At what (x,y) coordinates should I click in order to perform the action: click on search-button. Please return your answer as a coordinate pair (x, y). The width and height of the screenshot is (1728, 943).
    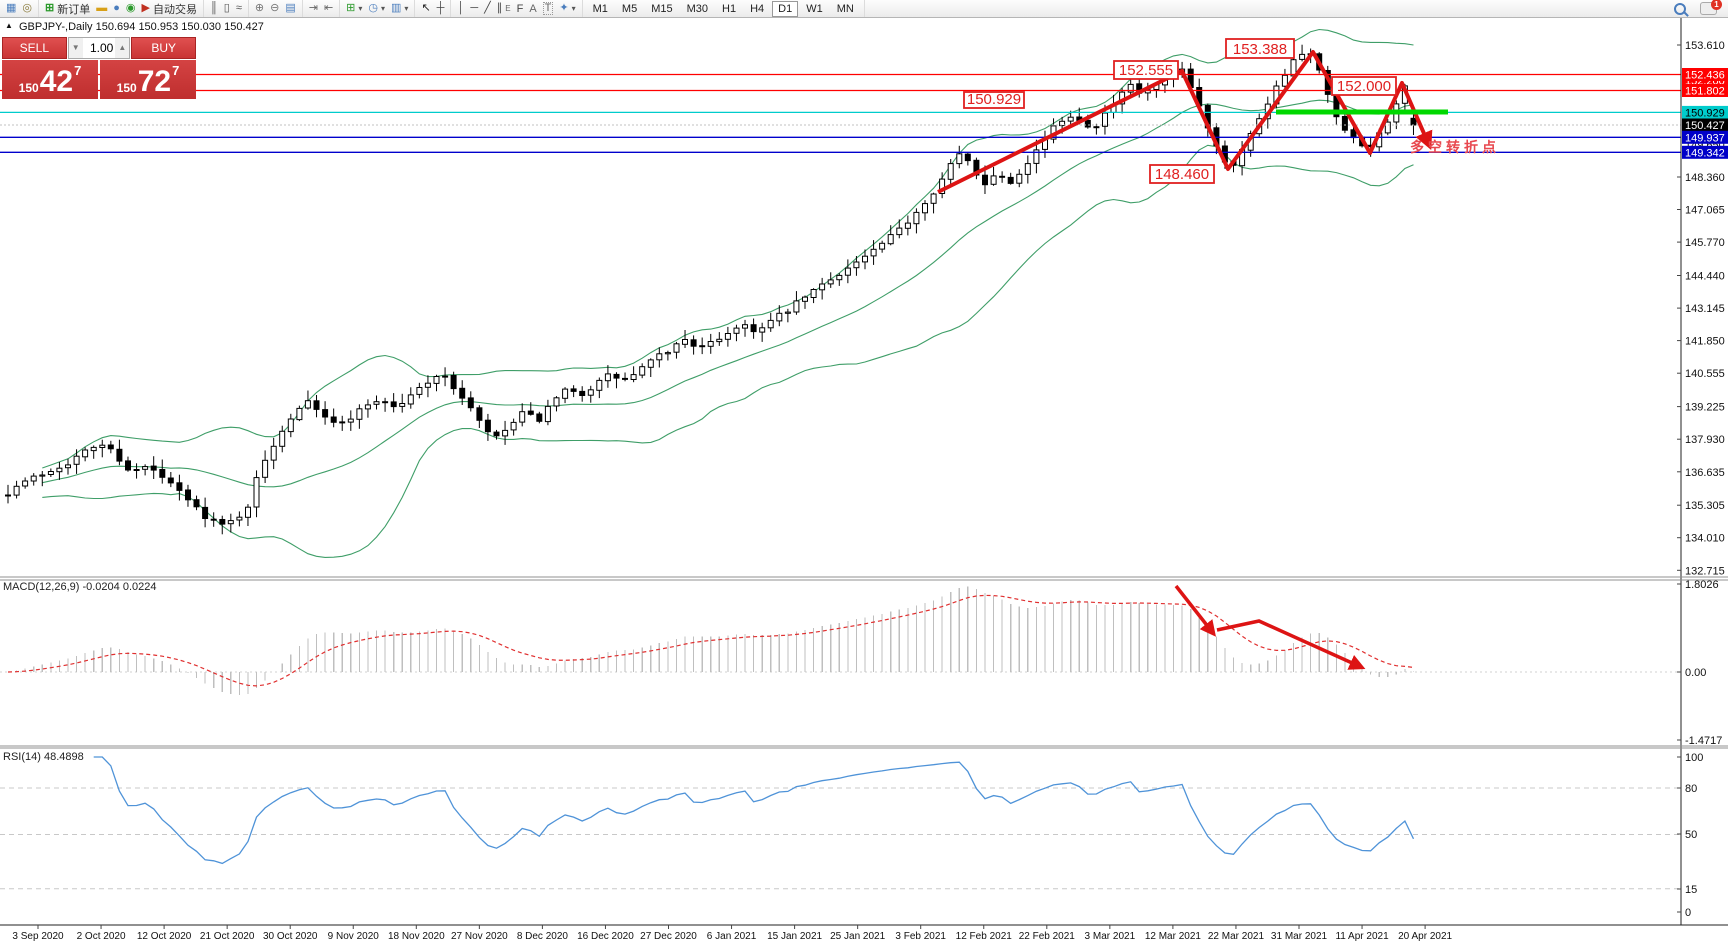
    Looking at the image, I should click on (1680, 8).